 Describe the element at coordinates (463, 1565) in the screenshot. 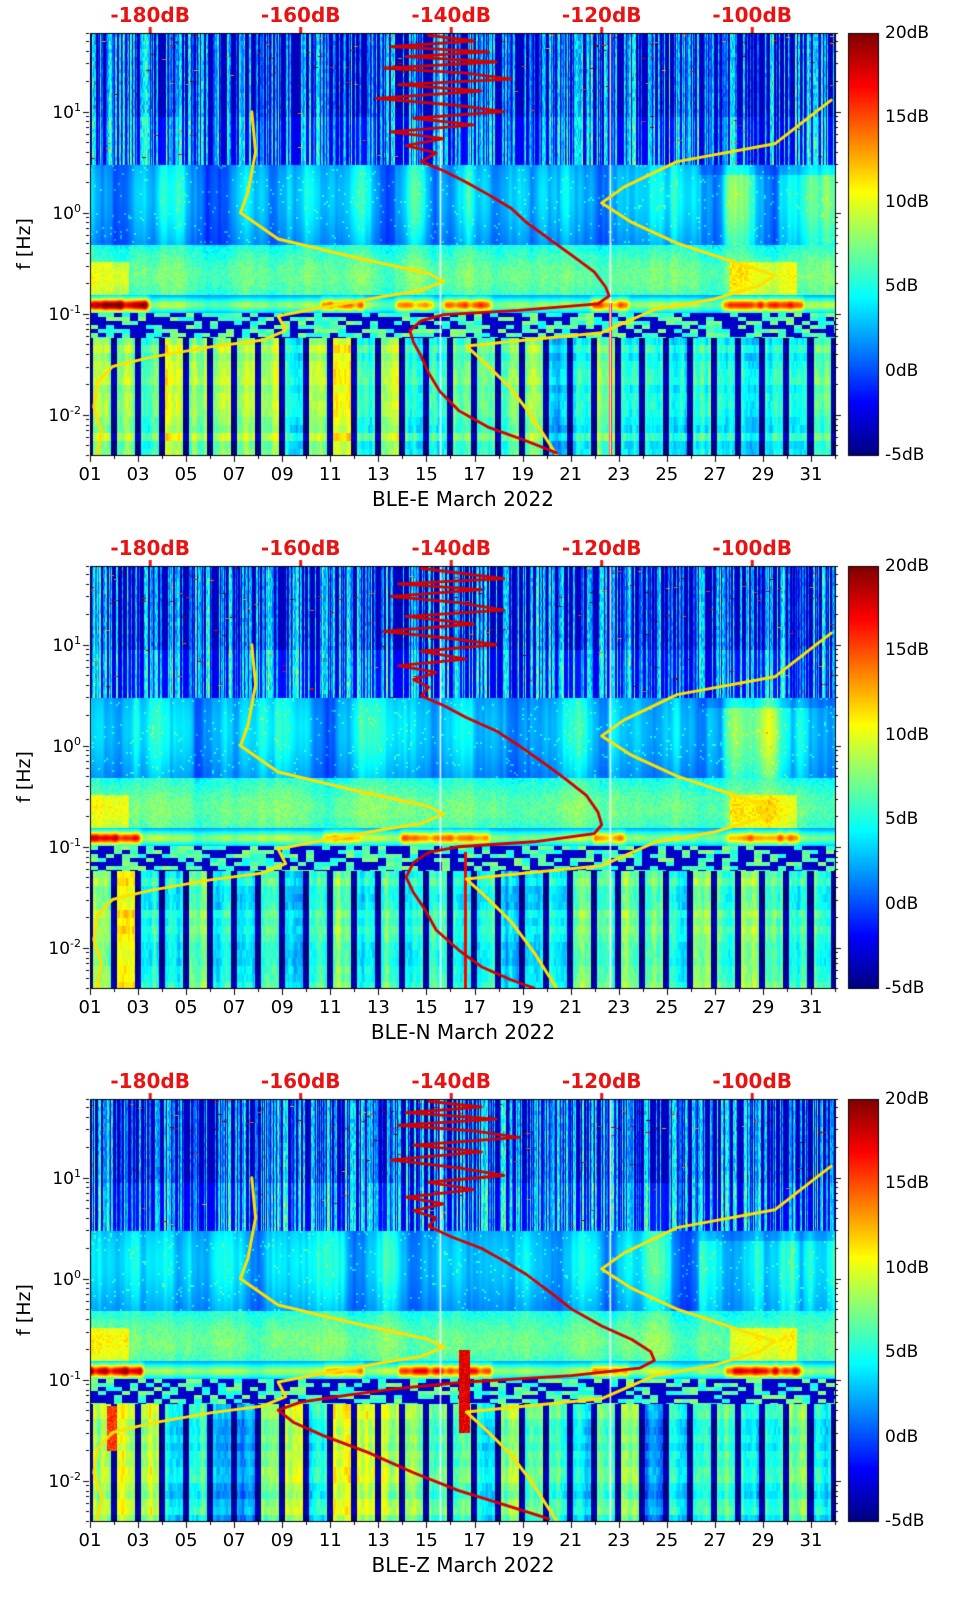

I see `x-axis-title: BLE-Z March 2022` at that location.